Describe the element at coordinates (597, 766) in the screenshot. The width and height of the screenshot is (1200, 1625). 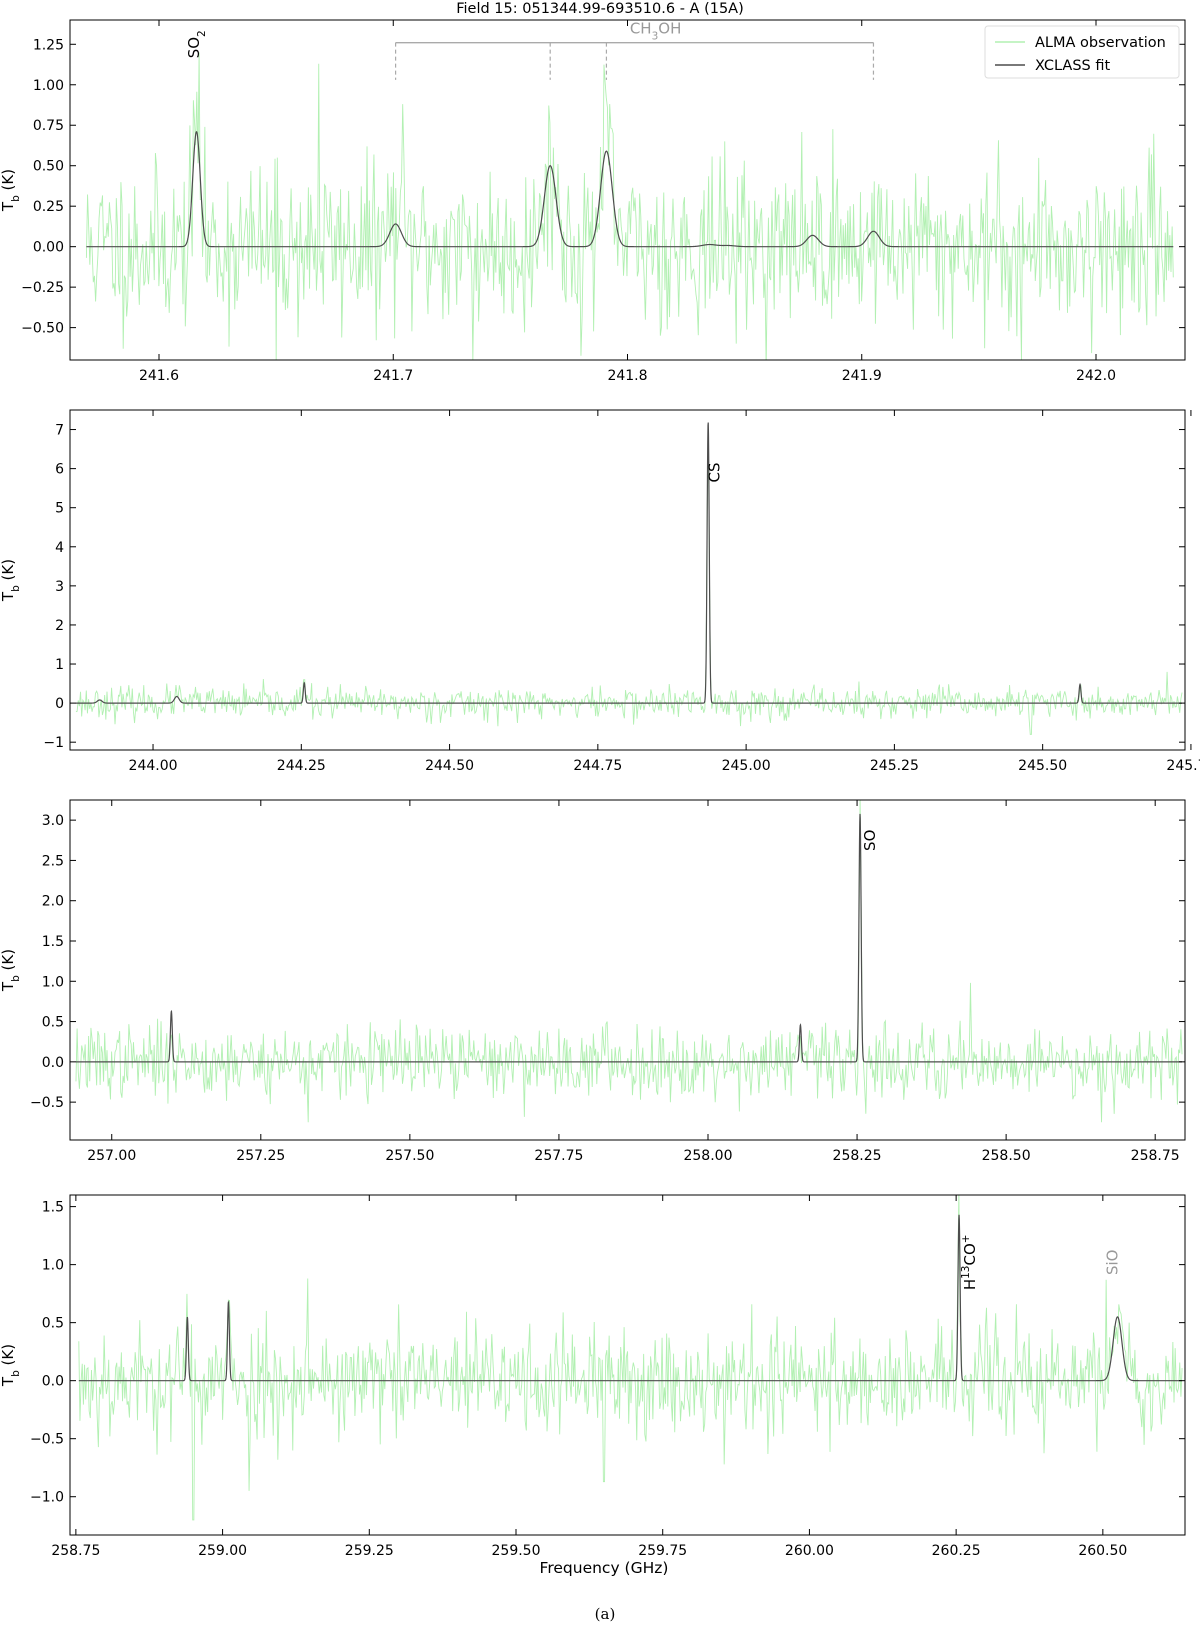
I see `x-tick-label: 244.75` at that location.